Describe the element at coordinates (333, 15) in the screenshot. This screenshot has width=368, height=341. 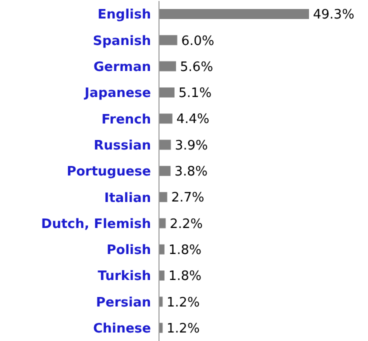
I see `data-label: 49.3%` at that location.